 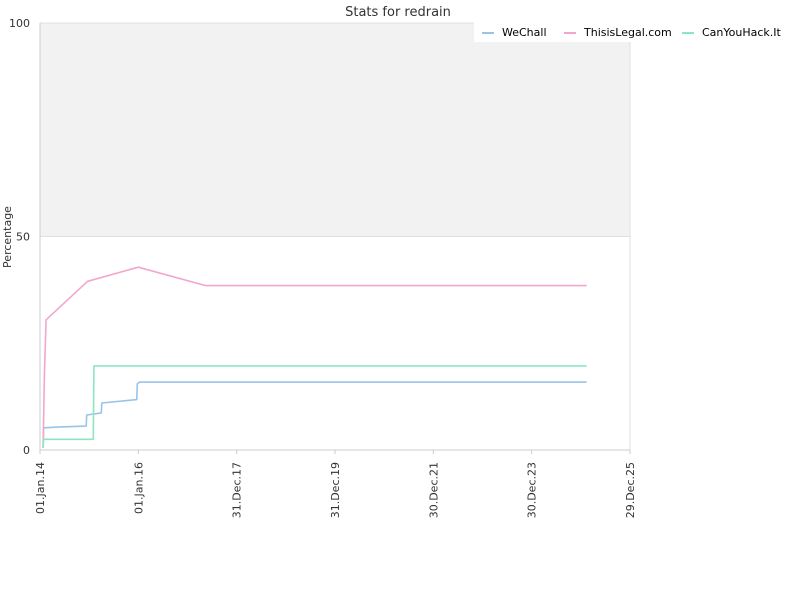 I want to click on y-tick-label: 50, so click(x=23, y=237).